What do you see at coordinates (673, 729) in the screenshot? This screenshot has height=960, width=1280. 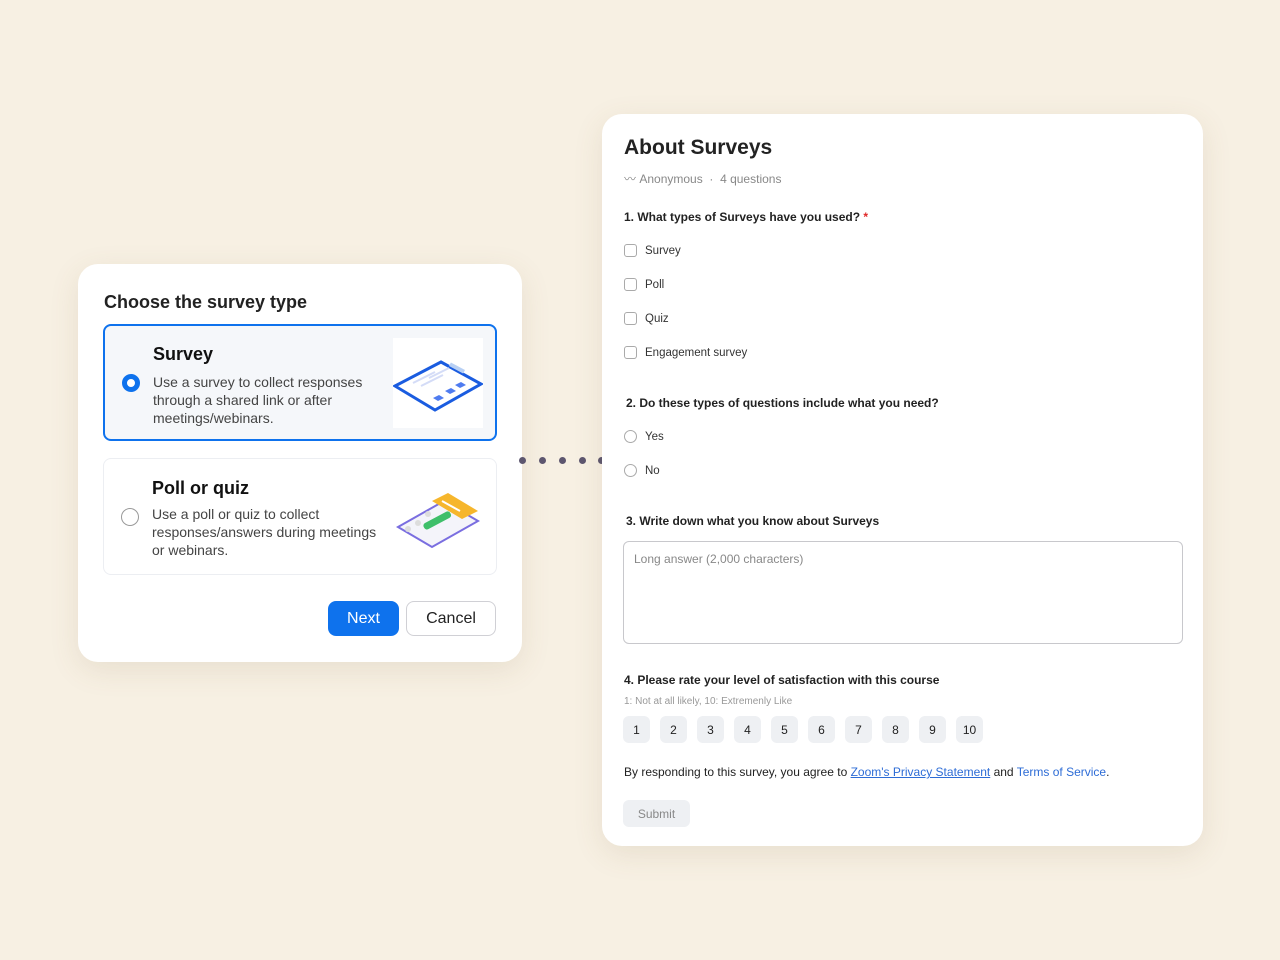 I see `rating-2: 2` at bounding box center [673, 729].